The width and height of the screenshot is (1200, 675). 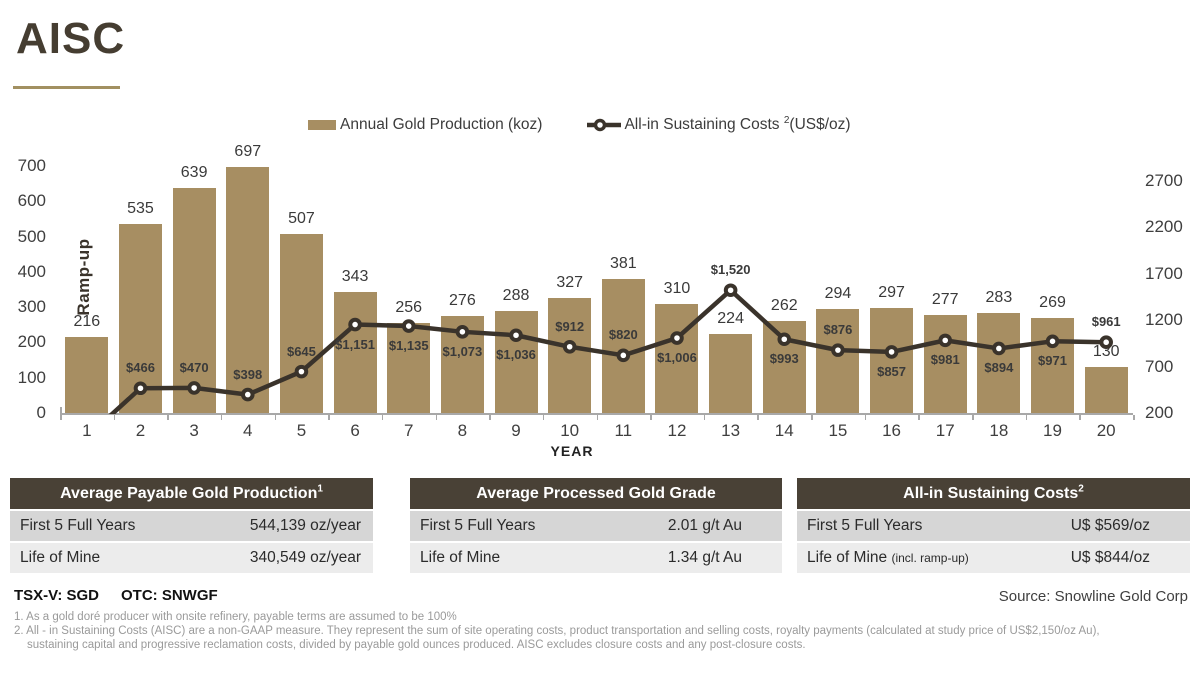 I want to click on y-axis-left-label: 500, so click(x=31, y=236).